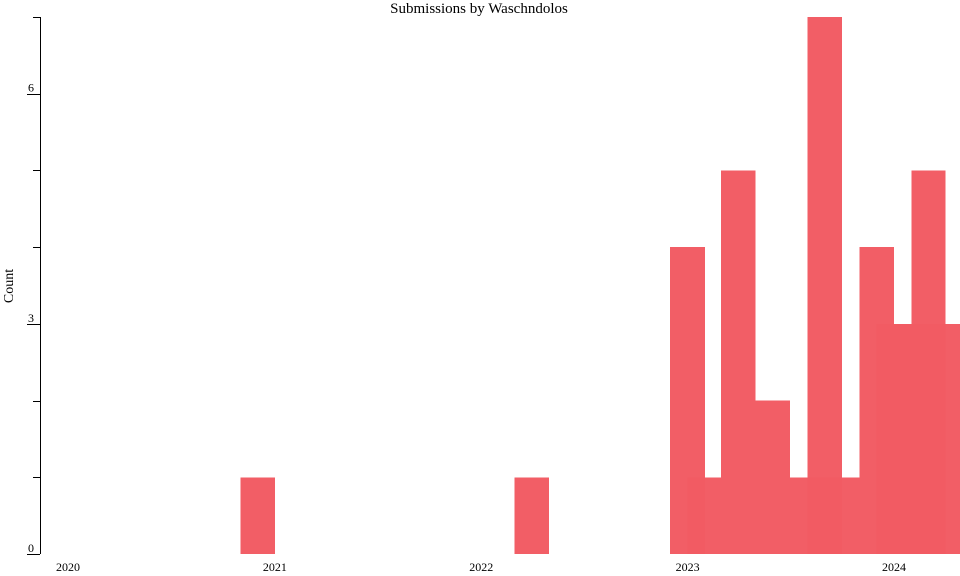  What do you see at coordinates (31, 318) in the screenshot?
I see `y-tick-label: 3` at bounding box center [31, 318].